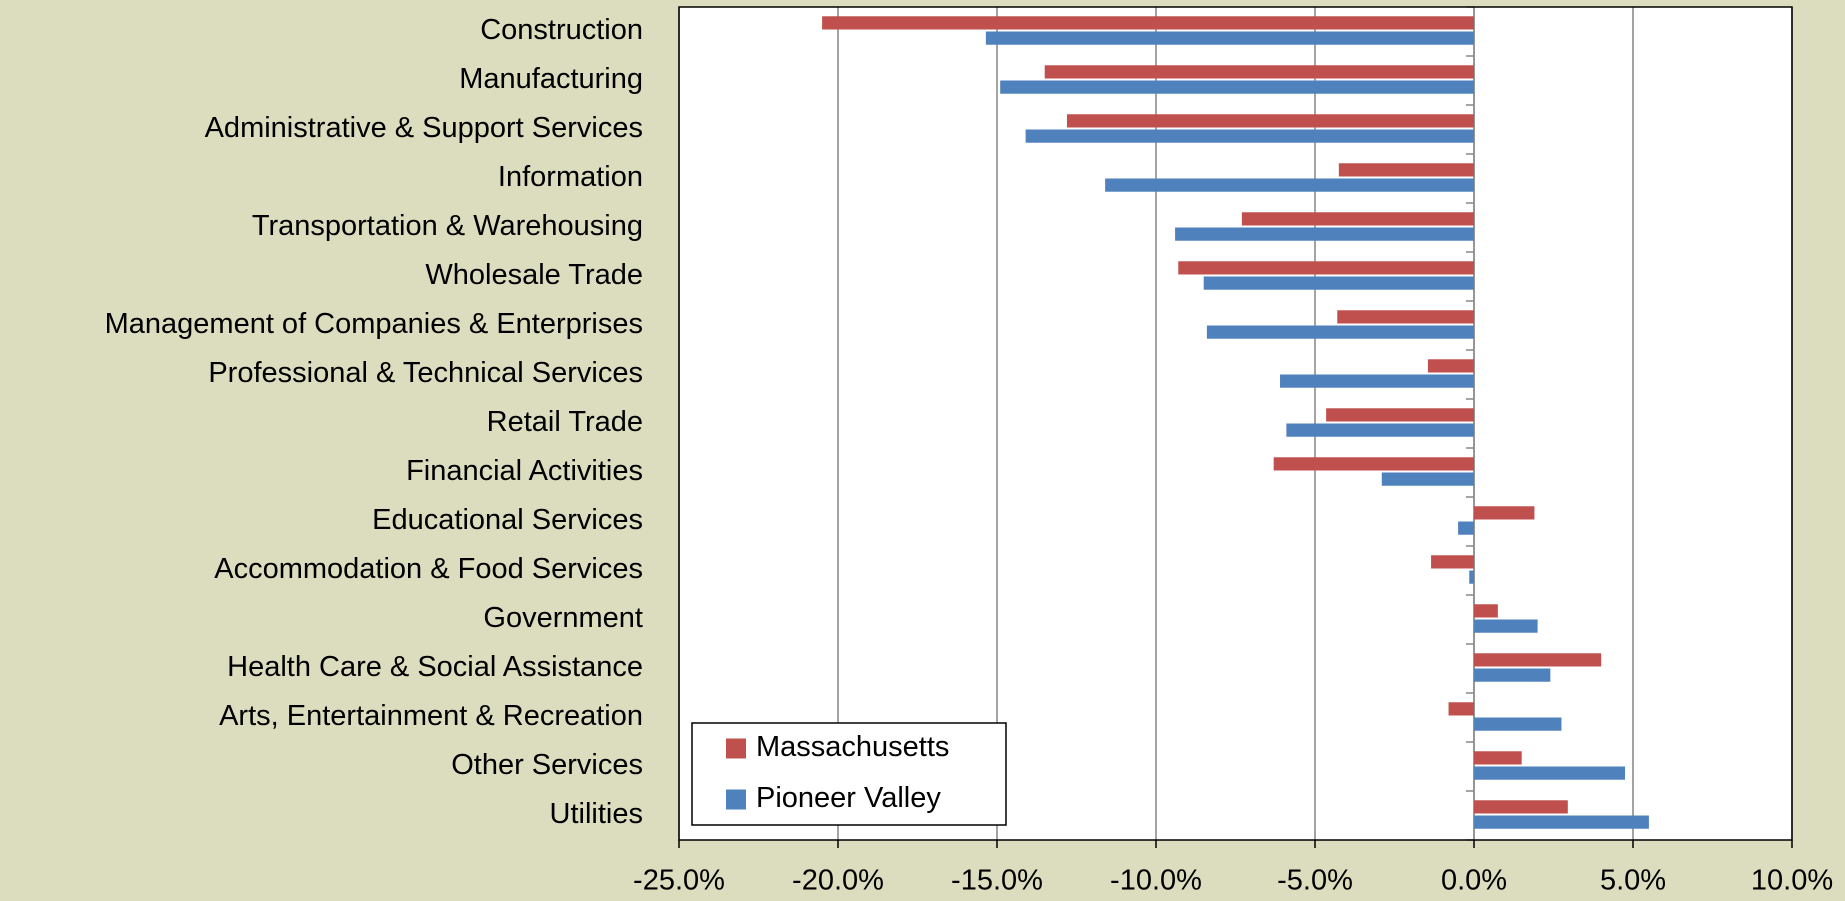 This screenshot has width=1845, height=901. What do you see at coordinates (428, 569) in the screenshot?
I see `y-tick-label: Accommodation & Food Services` at bounding box center [428, 569].